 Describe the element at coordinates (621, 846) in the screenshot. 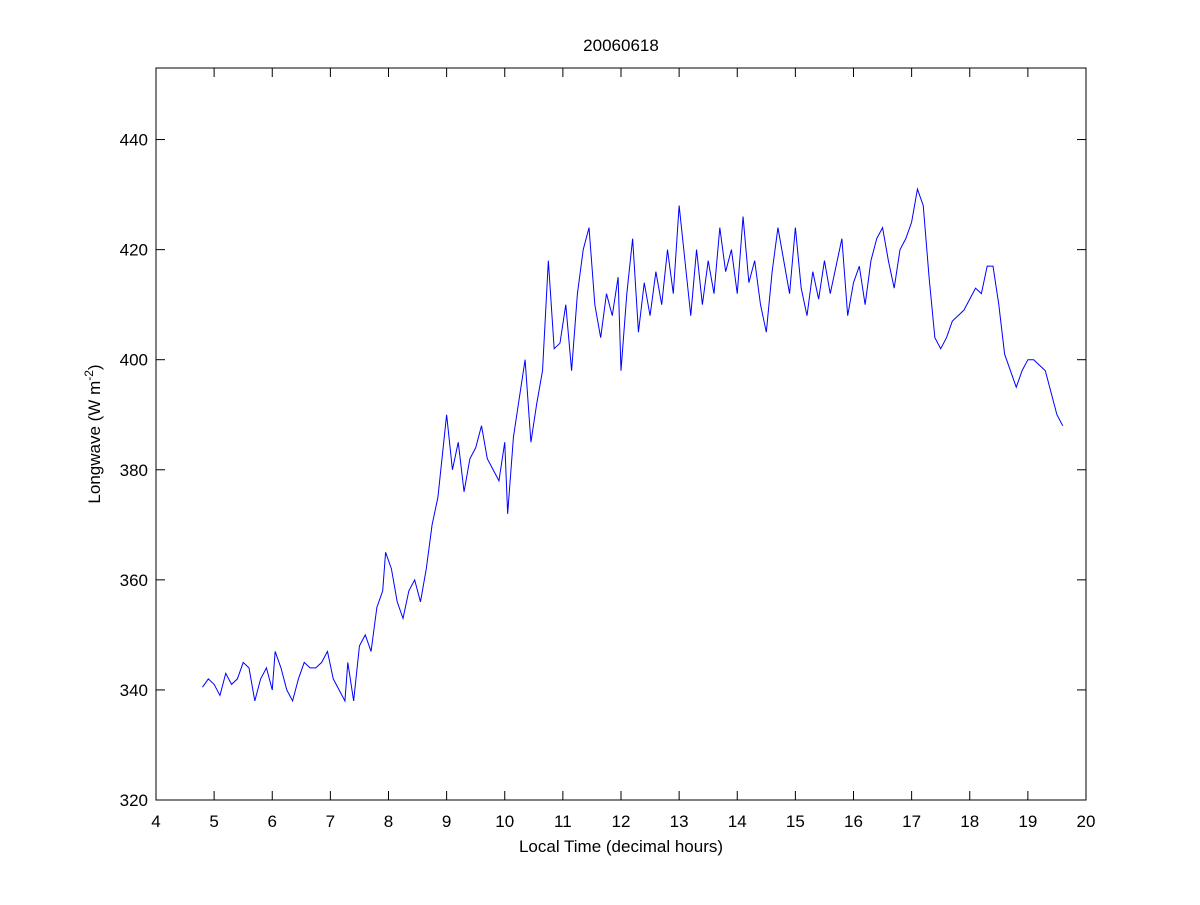

I see `x-axis-label: Local Time (decimal hours)` at that location.